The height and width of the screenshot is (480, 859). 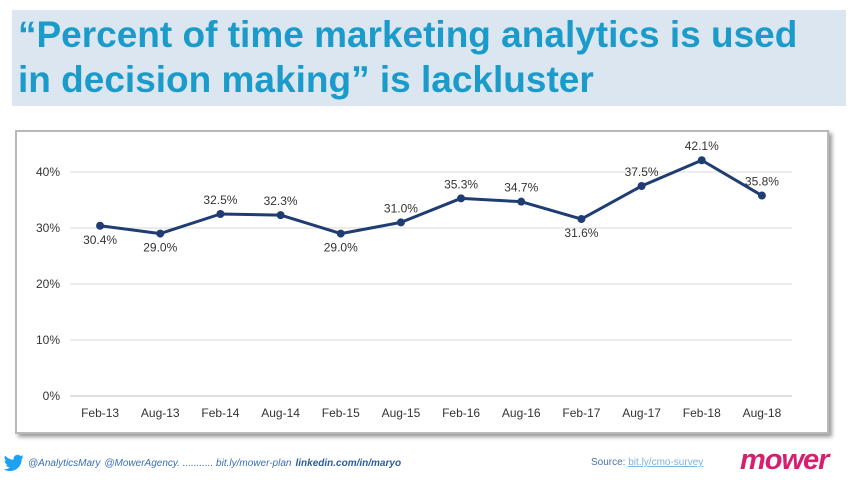 What do you see at coordinates (401, 413) in the screenshot?
I see `x-tick-label: Aug-15` at bounding box center [401, 413].